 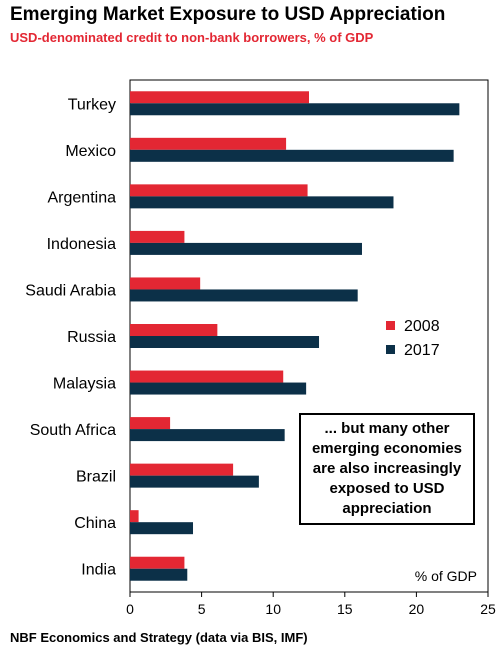 What do you see at coordinates (165, 283) in the screenshot?
I see `bar-2008-saudi-arabia` at bounding box center [165, 283].